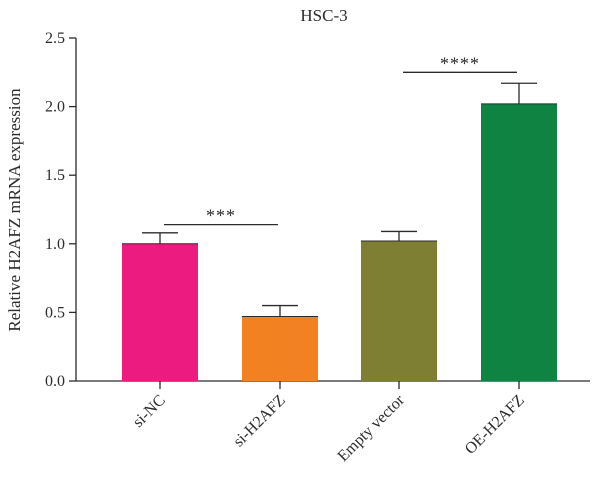  What do you see at coordinates (55, 38) in the screenshot?
I see `y-tick-label: 2.5` at bounding box center [55, 38].